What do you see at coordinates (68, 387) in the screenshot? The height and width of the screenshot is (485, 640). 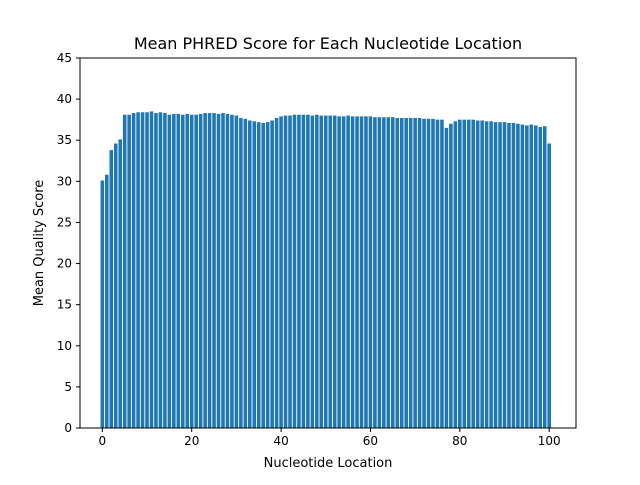 I see `y-tick-label: 5` at bounding box center [68, 387].